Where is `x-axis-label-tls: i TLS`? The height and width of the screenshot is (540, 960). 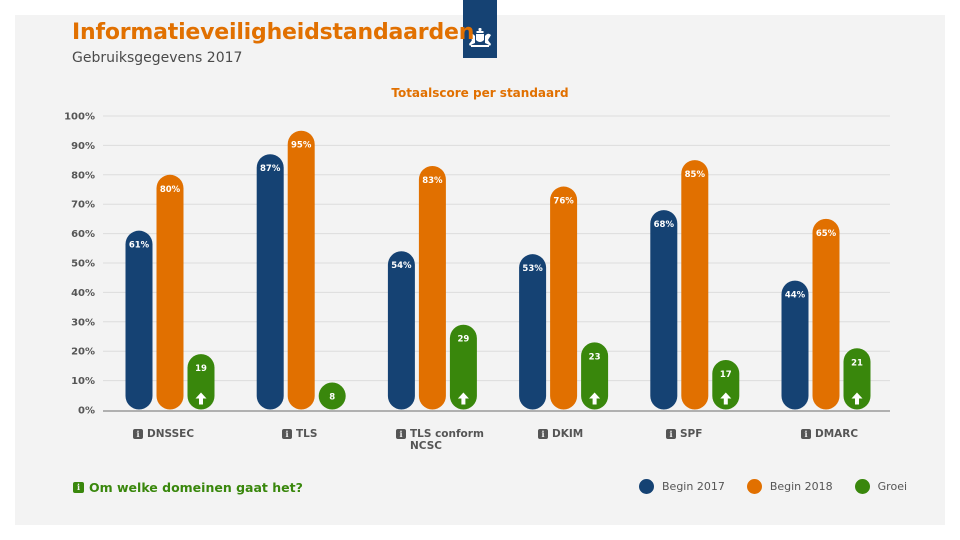
x-axis-label-tls: i TLS is located at coordinates (299, 434).